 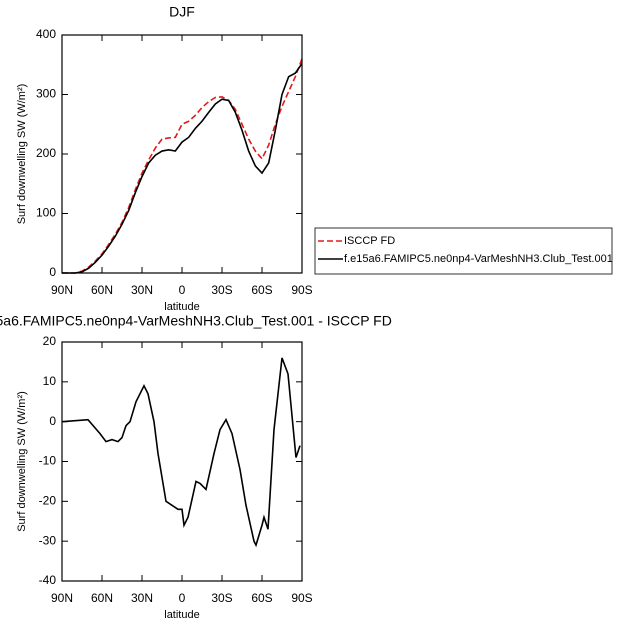 I want to click on y-tick-label: -40, so click(x=48, y=580).